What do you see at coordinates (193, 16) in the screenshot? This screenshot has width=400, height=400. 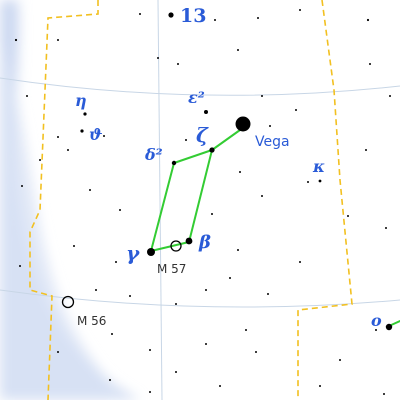 I see `label-13: 13` at bounding box center [193, 16].